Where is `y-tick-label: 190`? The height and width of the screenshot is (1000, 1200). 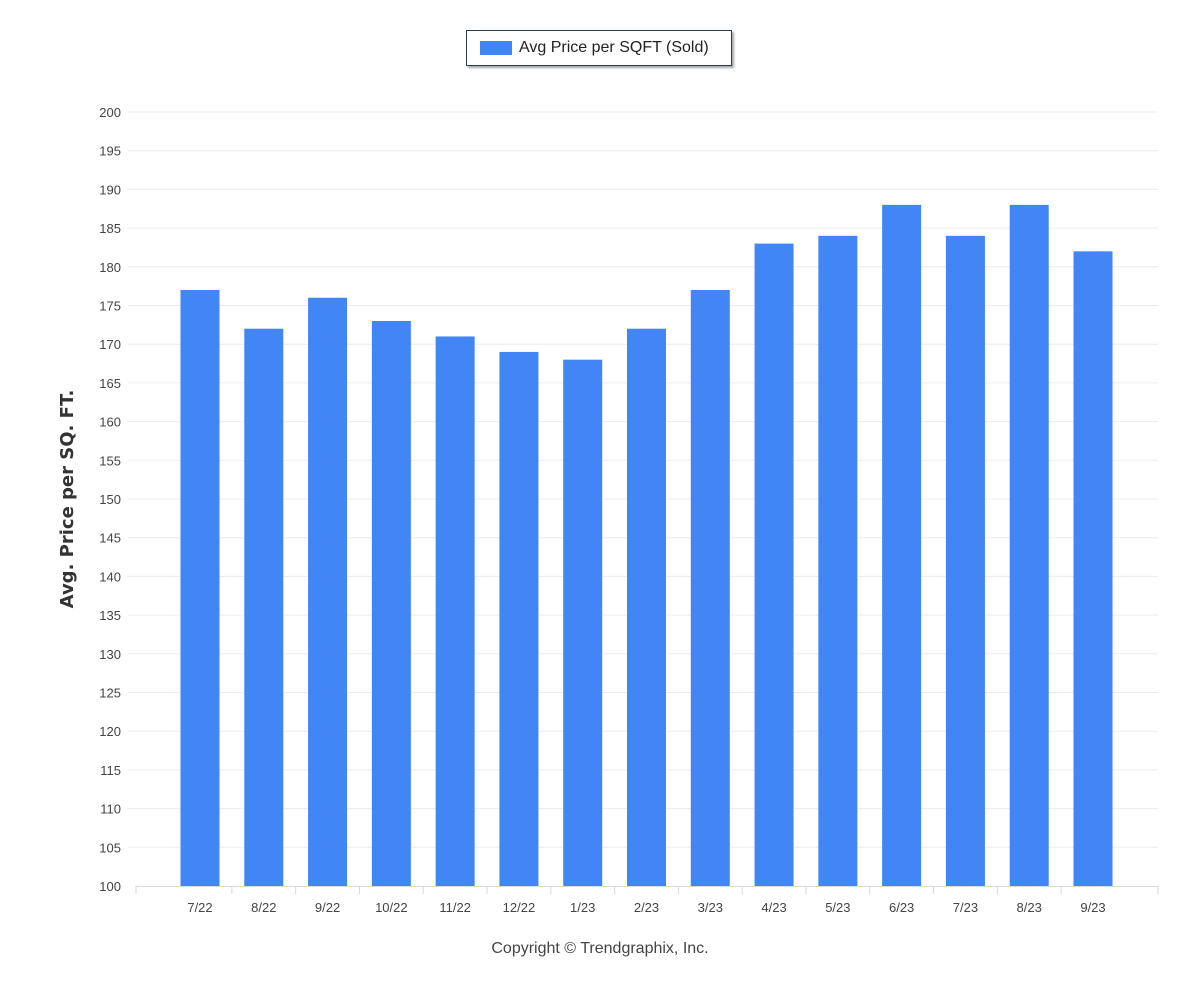
y-tick-label: 190 is located at coordinates (110, 189).